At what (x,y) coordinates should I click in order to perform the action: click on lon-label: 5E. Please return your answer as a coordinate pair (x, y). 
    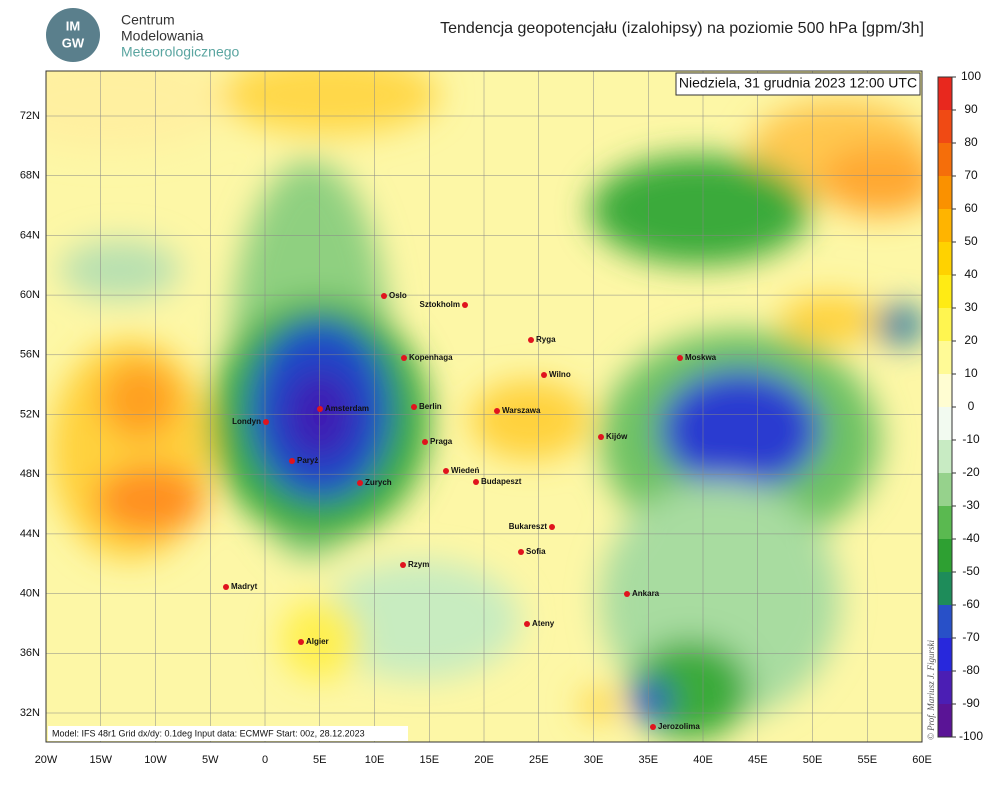
    Looking at the image, I should click on (319, 760).